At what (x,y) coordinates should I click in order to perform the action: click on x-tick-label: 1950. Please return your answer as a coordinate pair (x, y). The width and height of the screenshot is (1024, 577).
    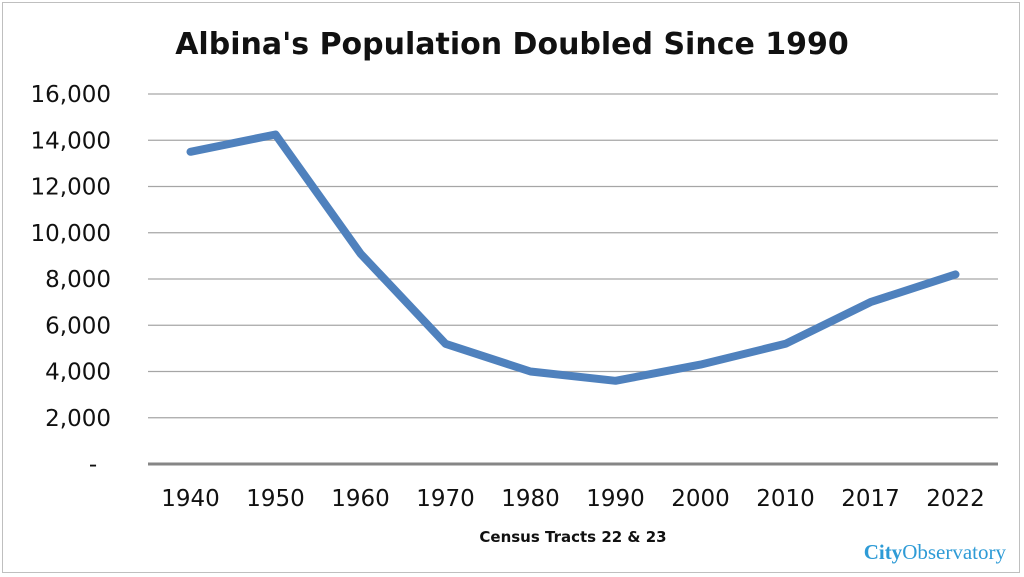
    Looking at the image, I should click on (275, 499).